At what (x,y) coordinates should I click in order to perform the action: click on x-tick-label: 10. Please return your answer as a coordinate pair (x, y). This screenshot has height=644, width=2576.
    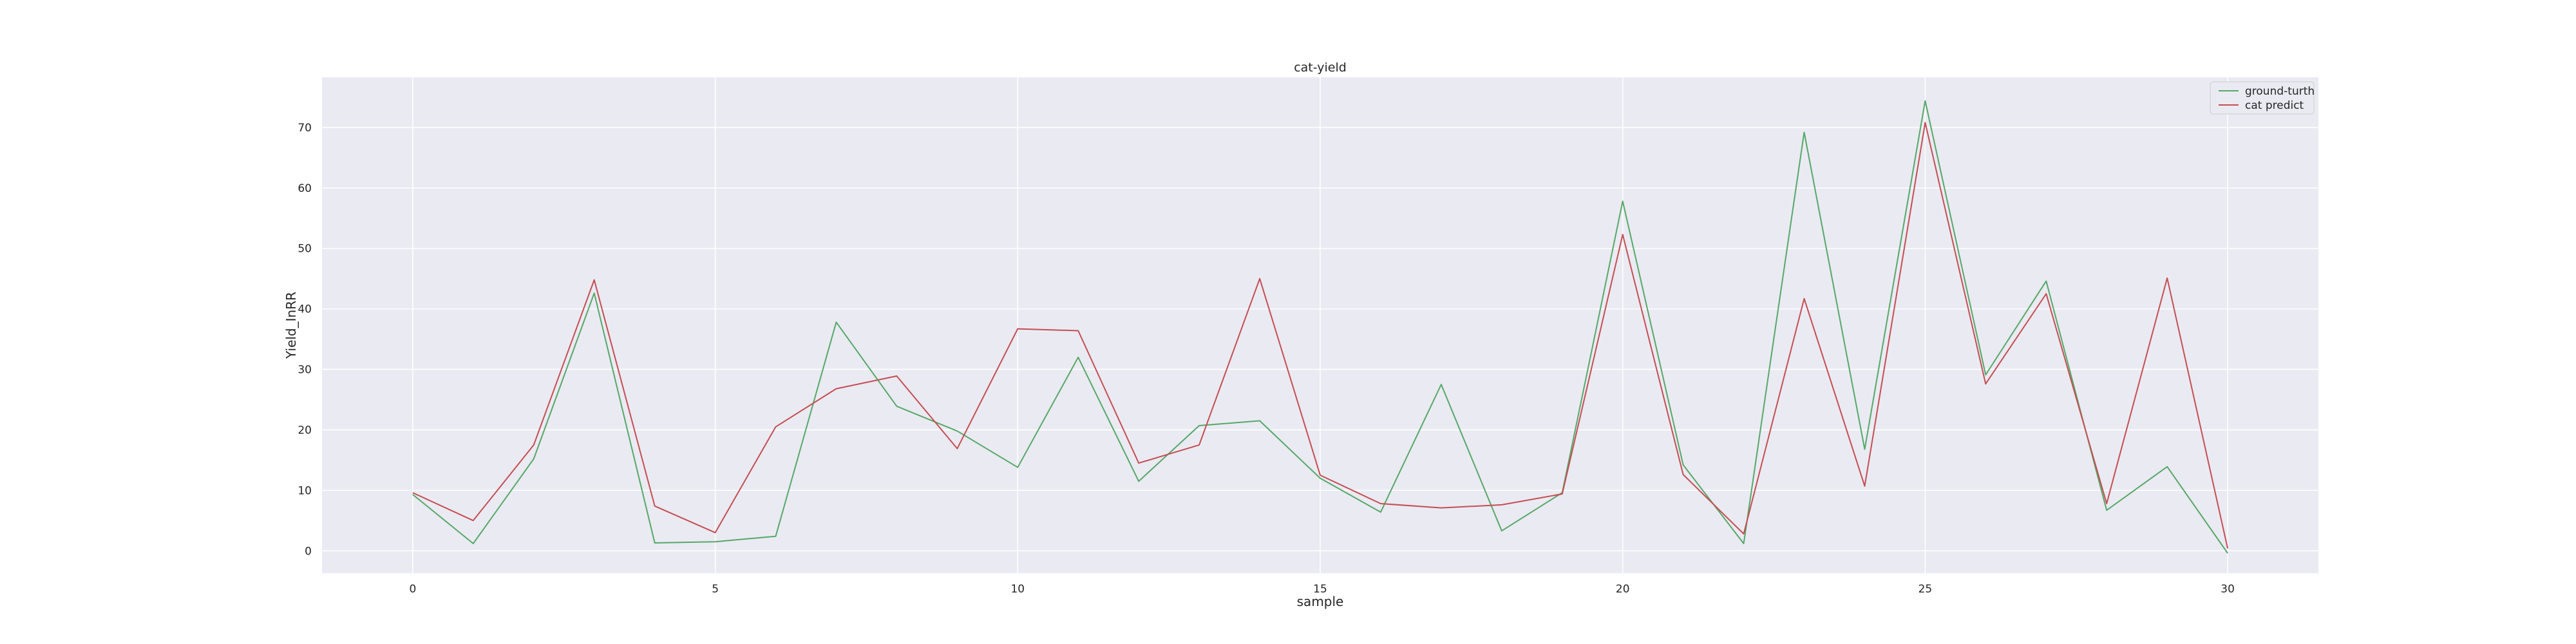
    Looking at the image, I should click on (1017, 589).